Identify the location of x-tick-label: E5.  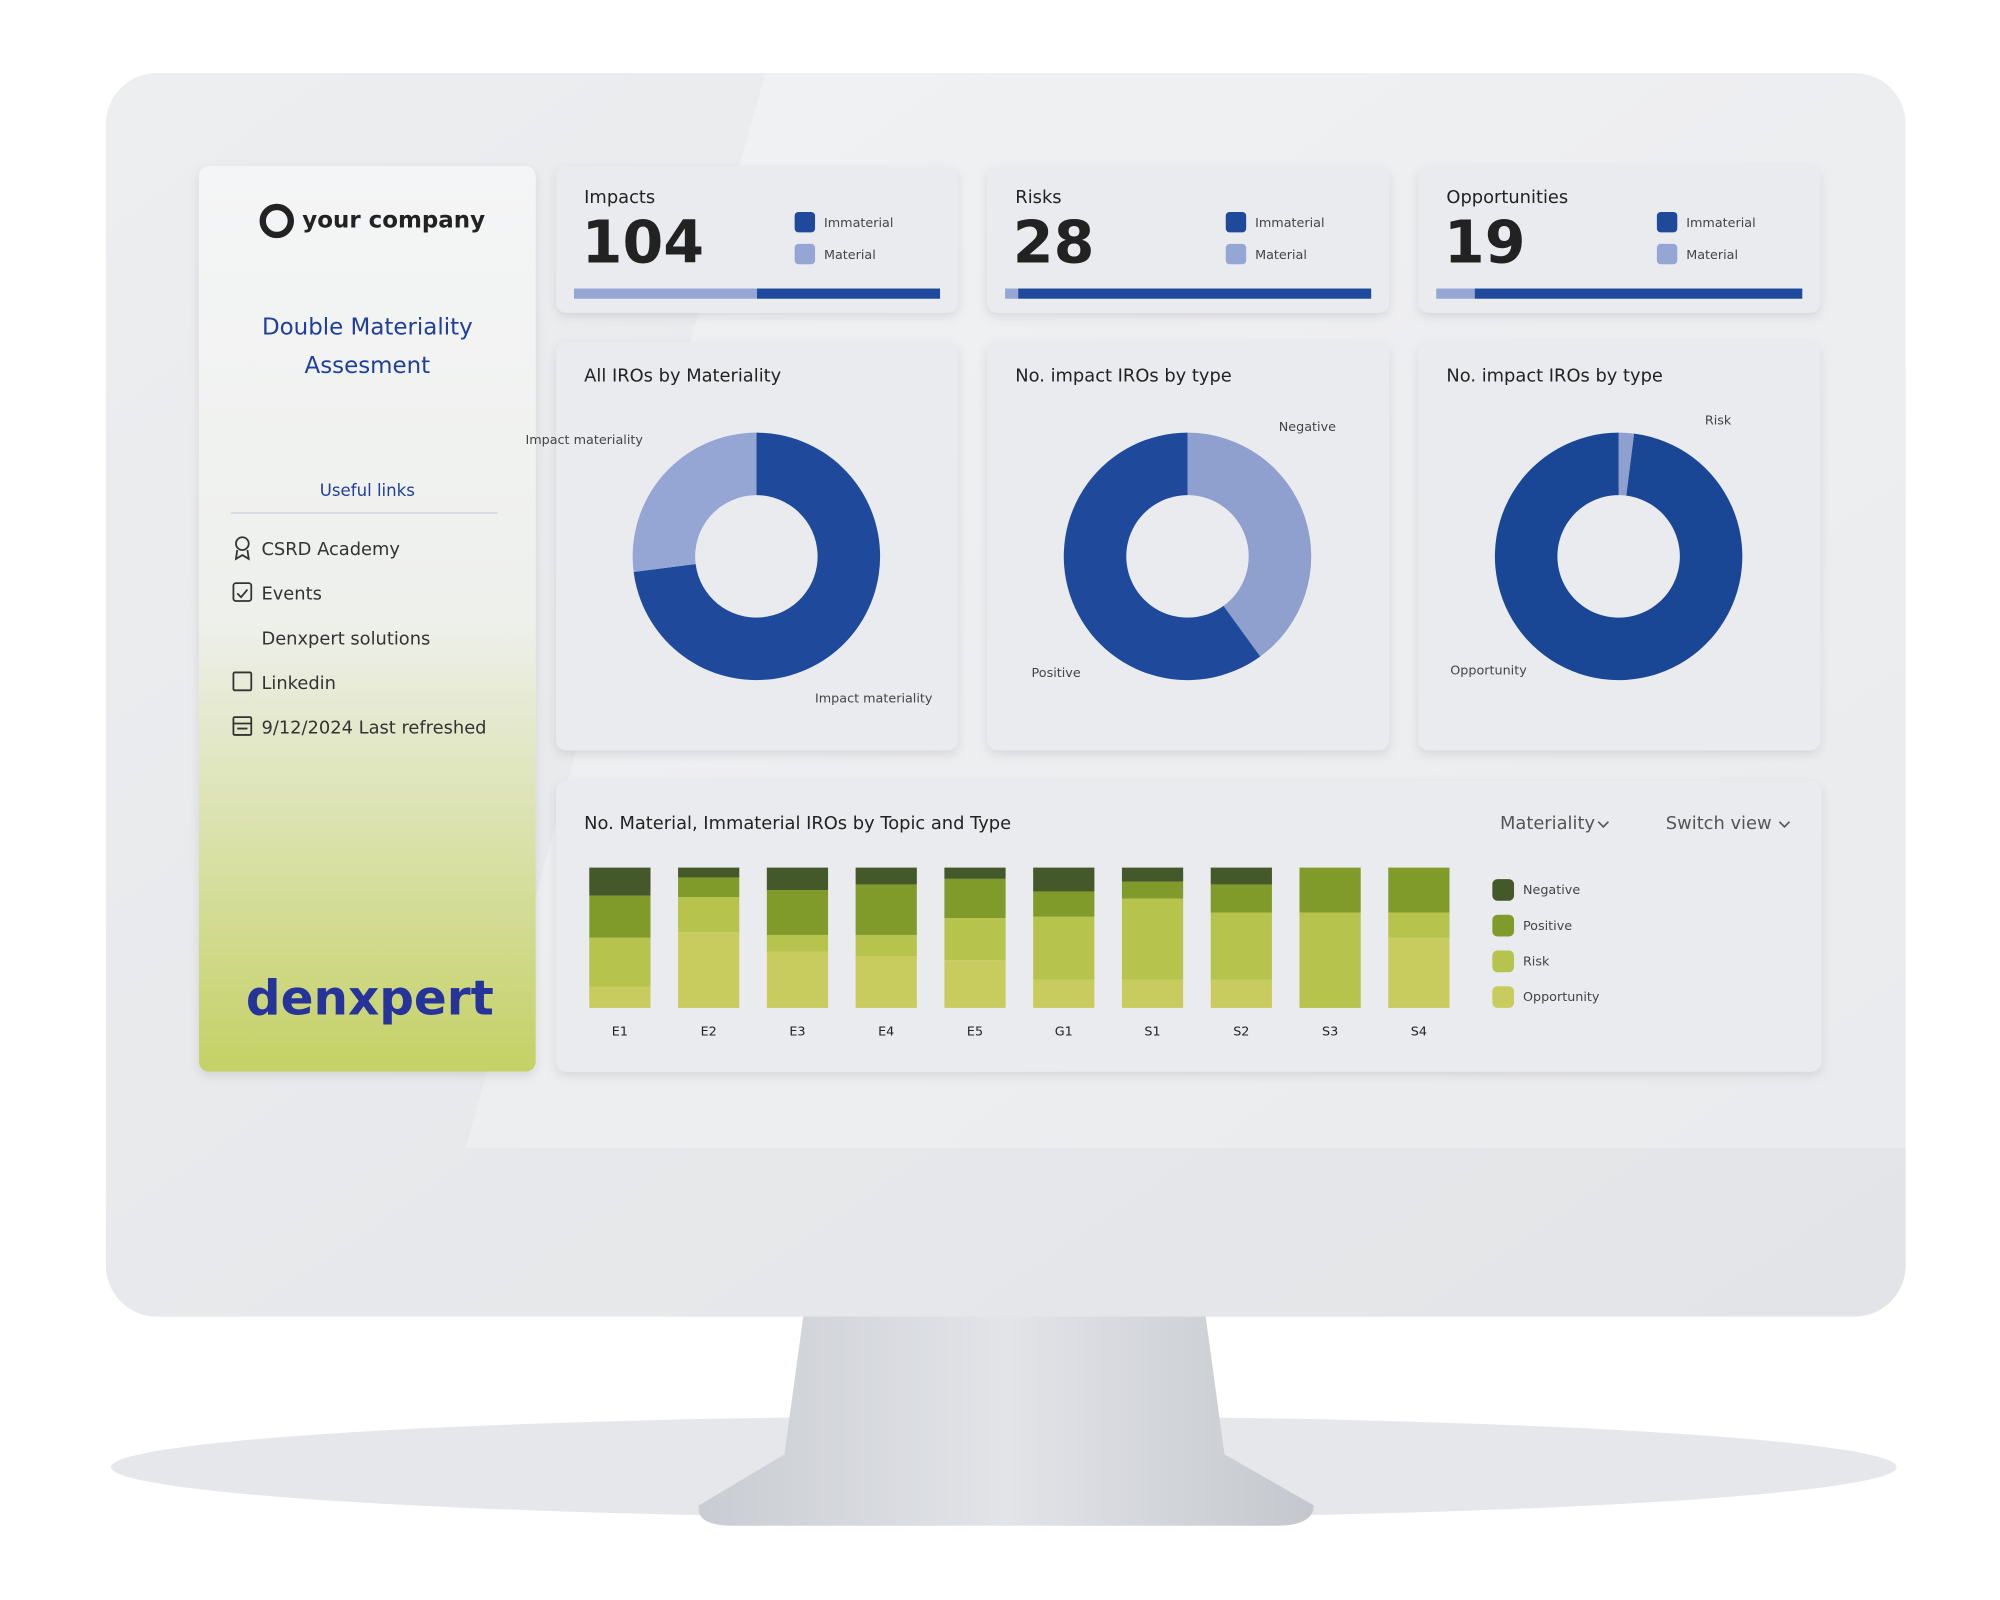
(975, 1032).